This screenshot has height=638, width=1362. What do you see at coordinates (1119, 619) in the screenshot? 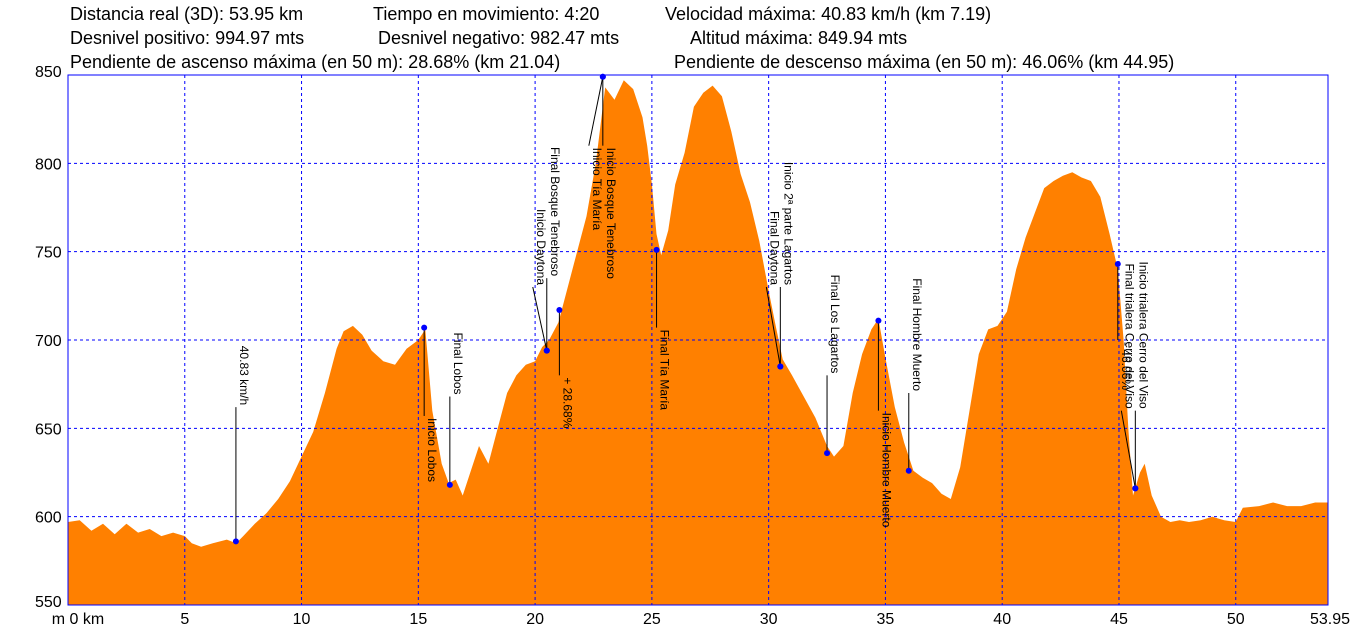
I see `x-tick-label: 45` at bounding box center [1119, 619].